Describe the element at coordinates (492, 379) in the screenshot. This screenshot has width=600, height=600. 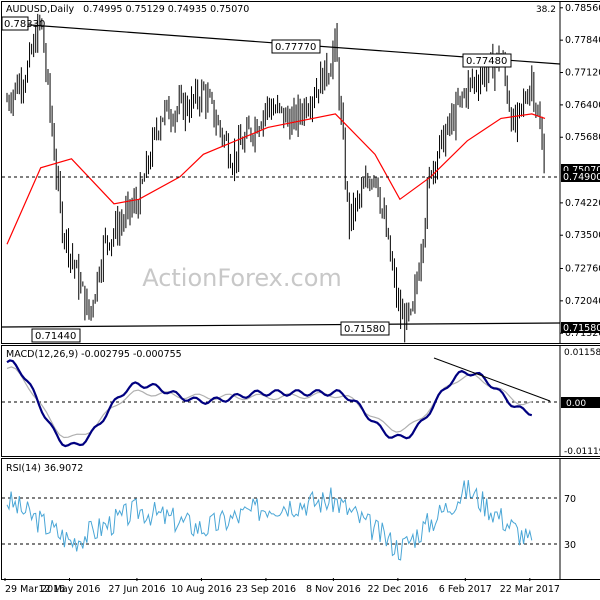
I see `macd-trendline` at that location.